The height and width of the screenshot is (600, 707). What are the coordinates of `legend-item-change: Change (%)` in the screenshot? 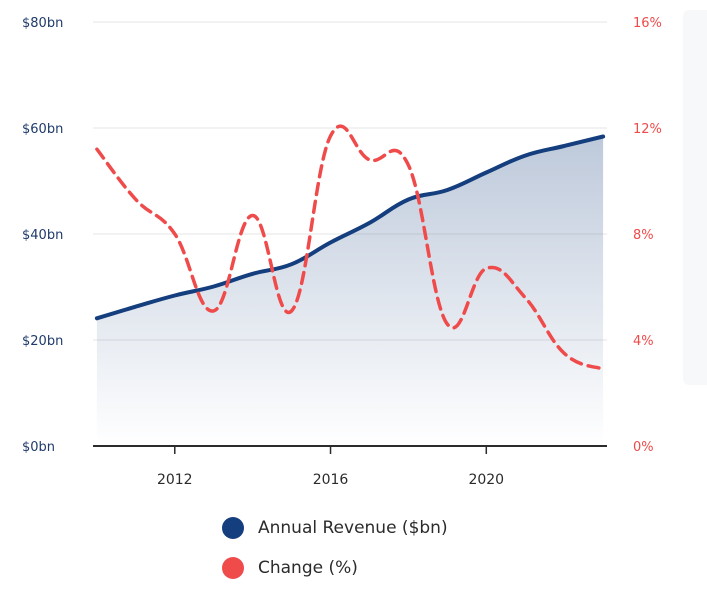 It's located at (335, 568).